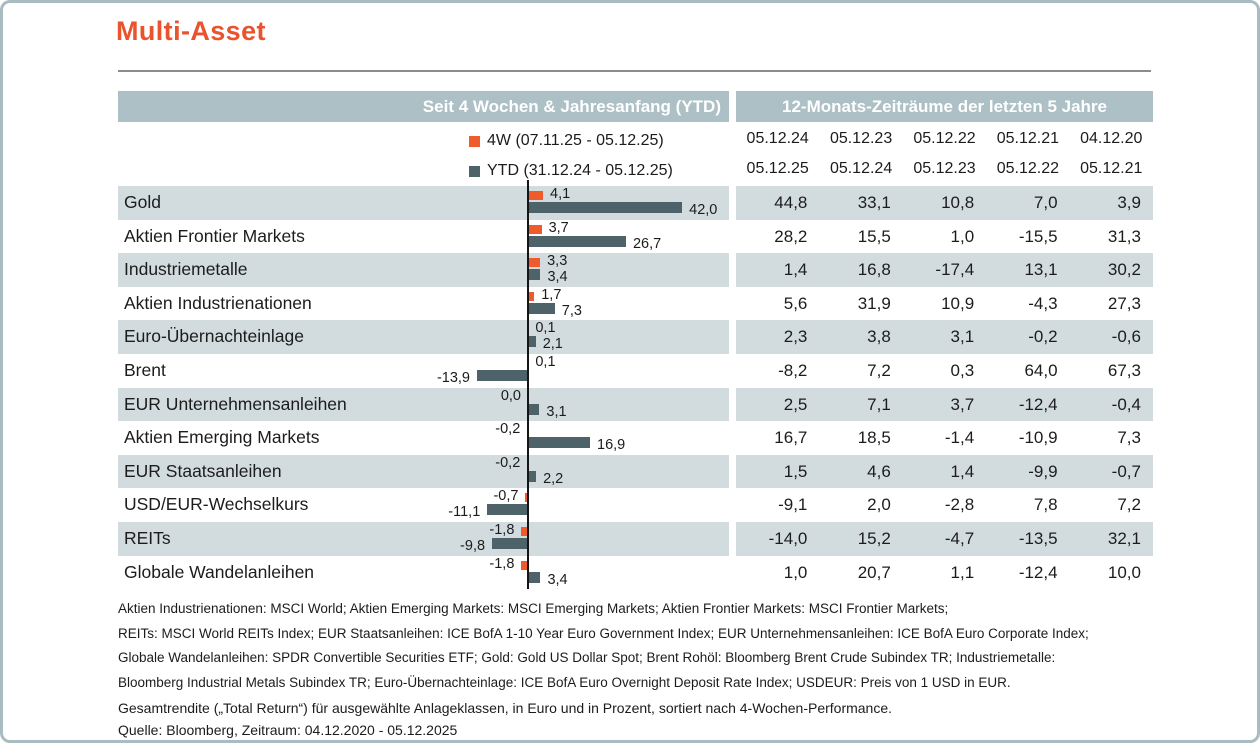 The width and height of the screenshot is (1260, 743). I want to click on legend-item: 4W (07.11.25 - 05.12.25), so click(566, 141).